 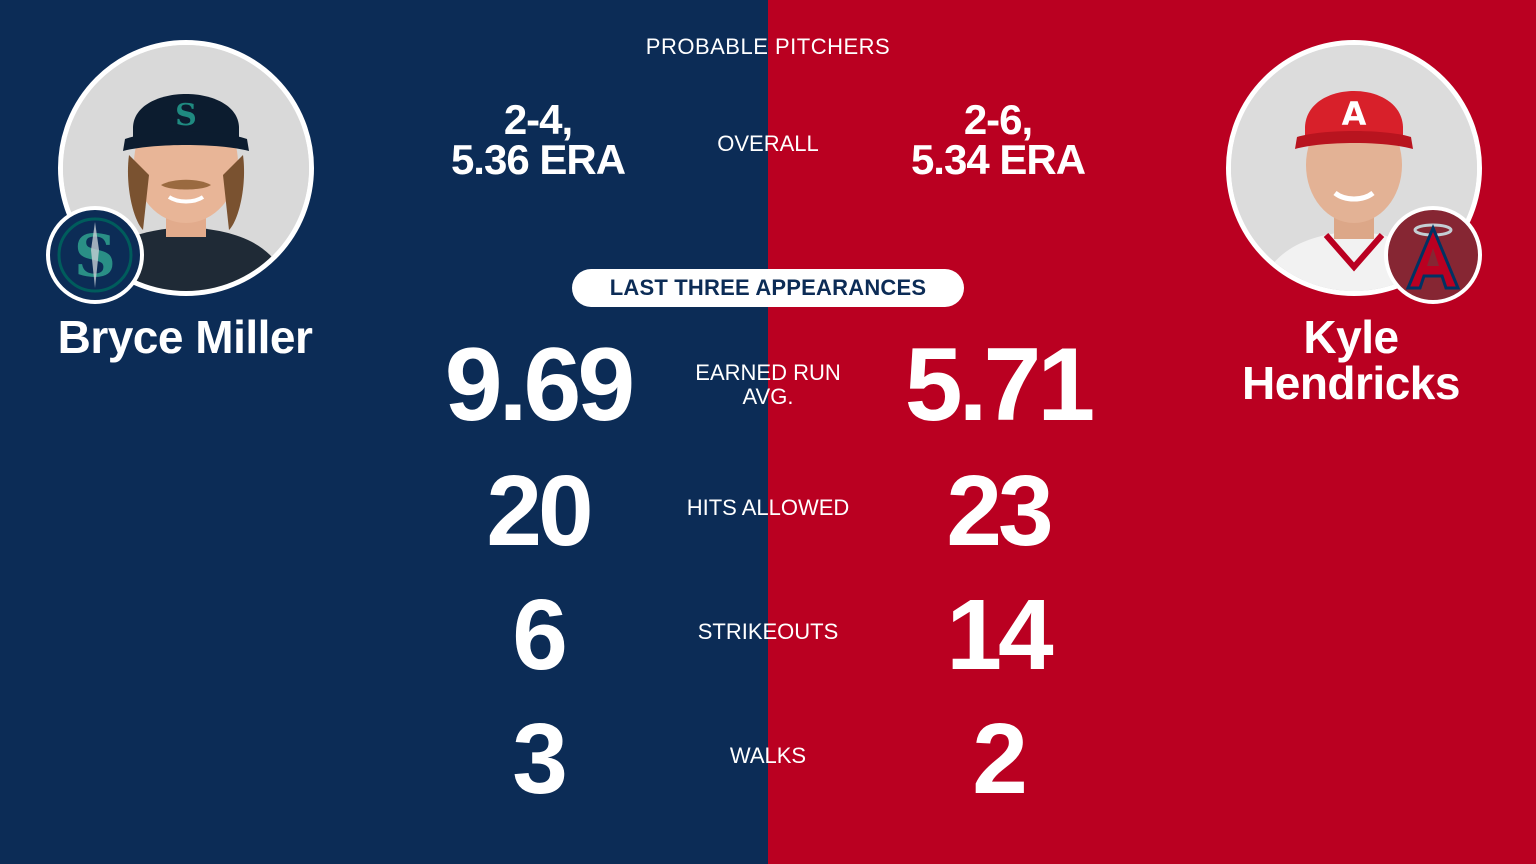 What do you see at coordinates (538, 159) in the screenshot?
I see `left-record-era: 5.36 ERA` at bounding box center [538, 159].